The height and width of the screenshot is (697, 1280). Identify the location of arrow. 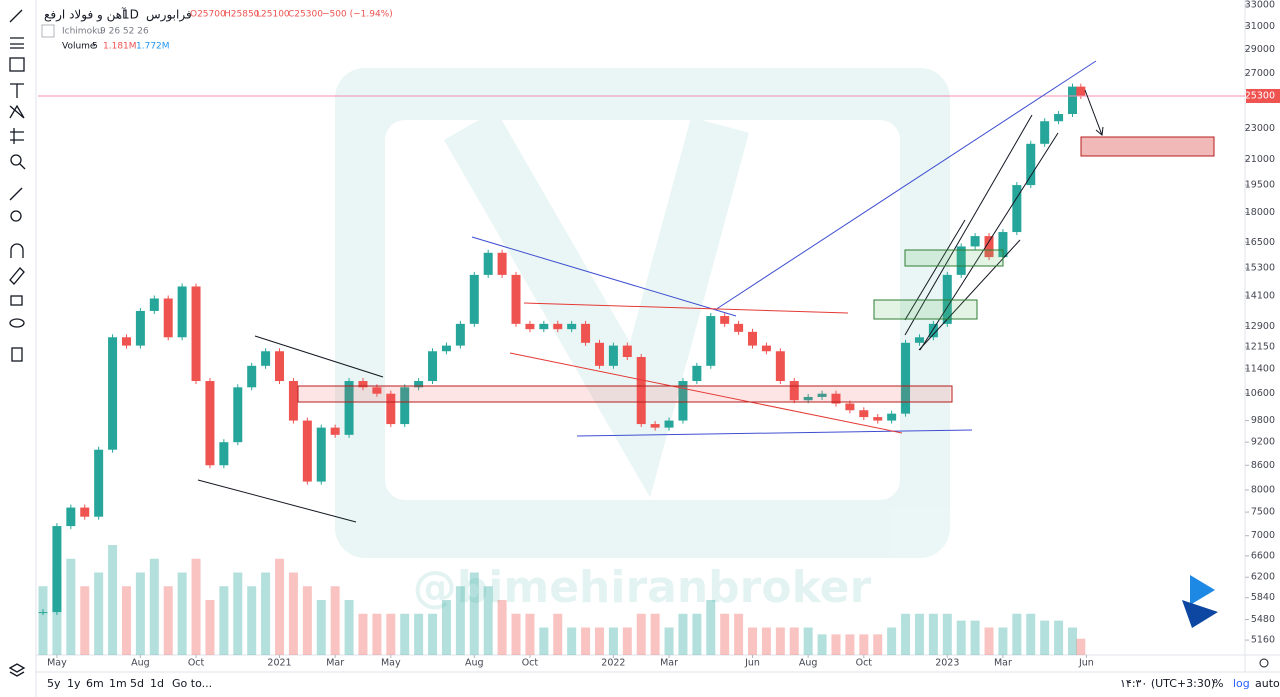
(1094, 112).